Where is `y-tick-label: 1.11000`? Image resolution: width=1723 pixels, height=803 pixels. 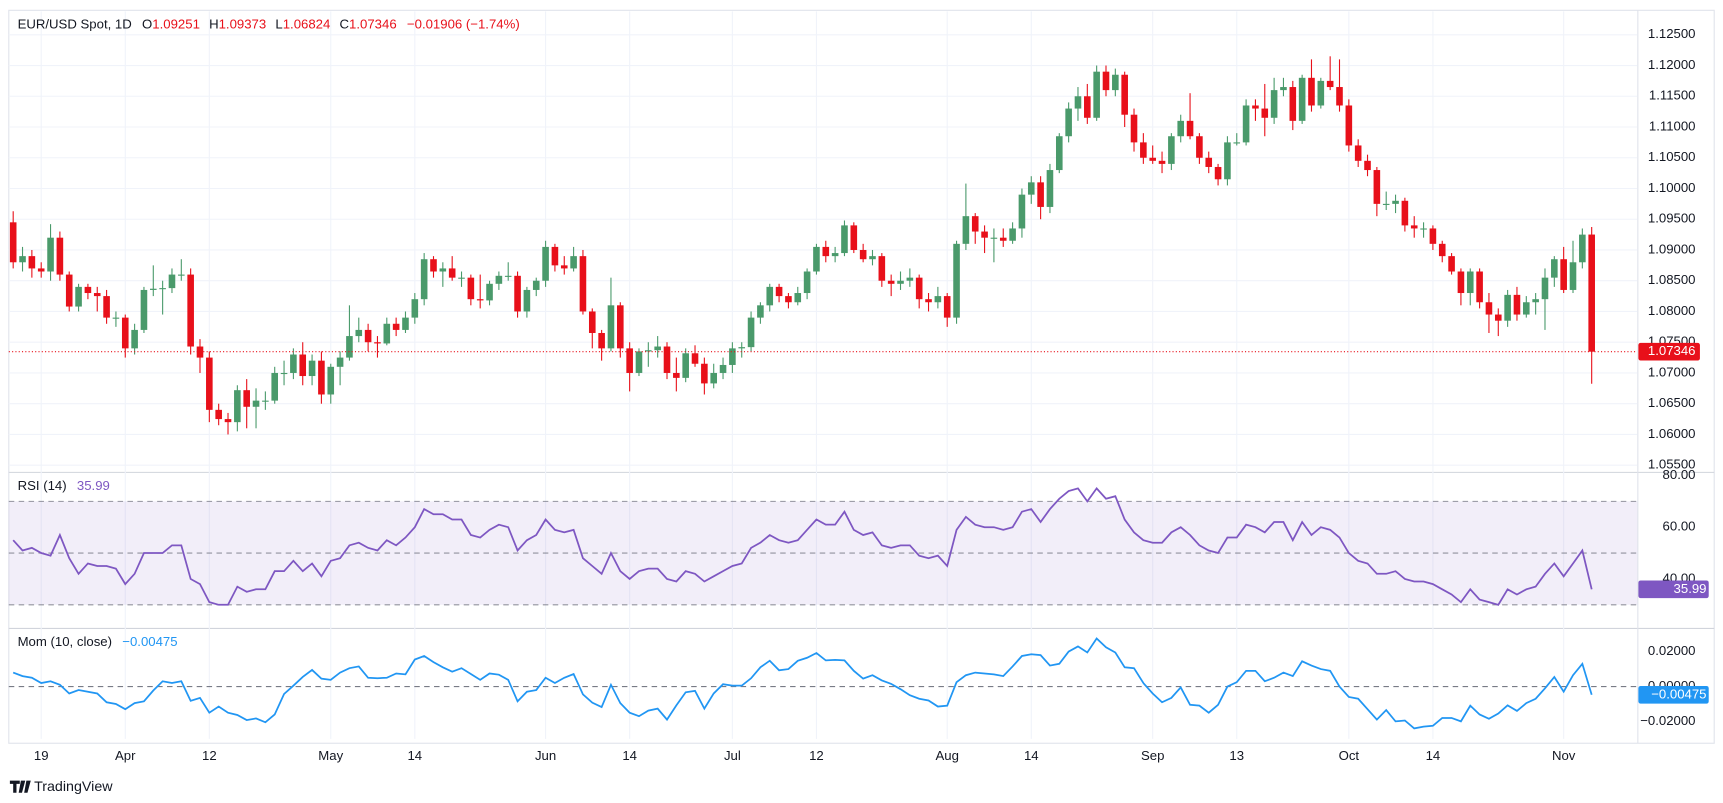 y-tick-label: 1.11000 is located at coordinates (1672, 125).